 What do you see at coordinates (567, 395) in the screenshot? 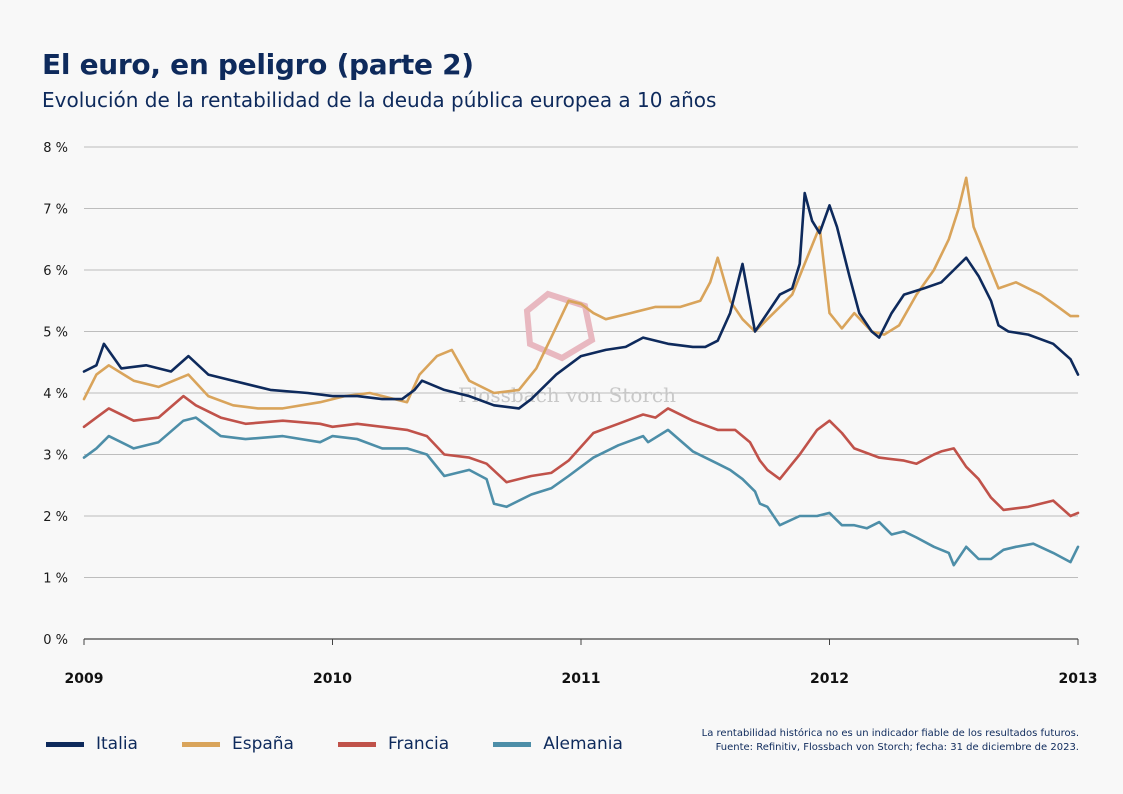
I see `watermark-text: Flossbach von Storch` at bounding box center [567, 395].